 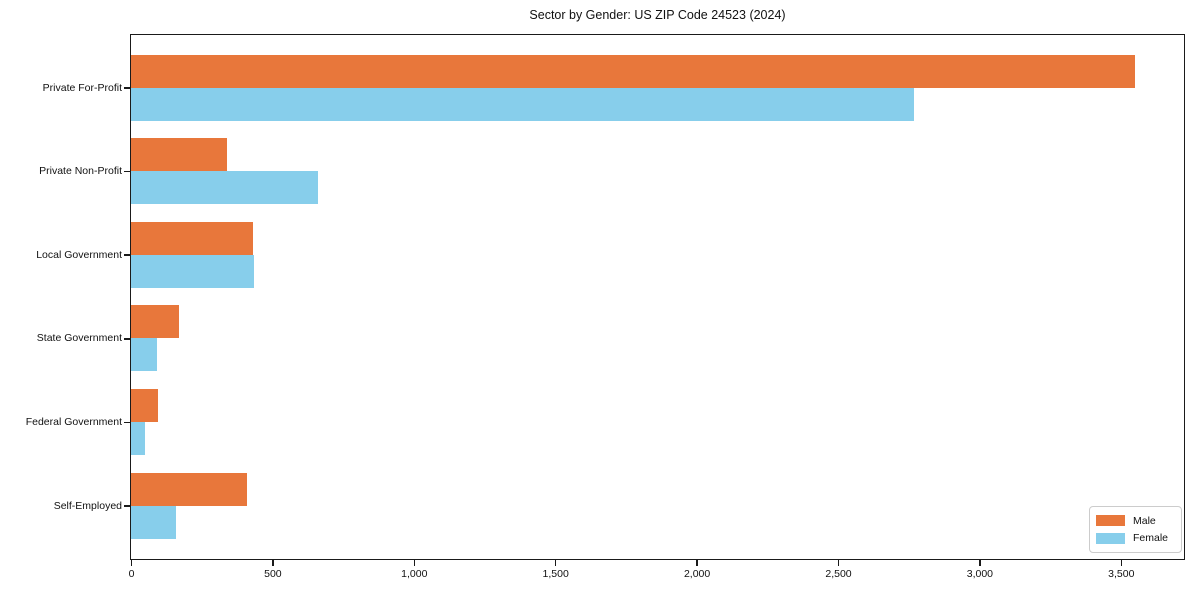 What do you see at coordinates (87, 505) in the screenshot?
I see `y-tick-label-self-employed: Self-Employed` at bounding box center [87, 505].